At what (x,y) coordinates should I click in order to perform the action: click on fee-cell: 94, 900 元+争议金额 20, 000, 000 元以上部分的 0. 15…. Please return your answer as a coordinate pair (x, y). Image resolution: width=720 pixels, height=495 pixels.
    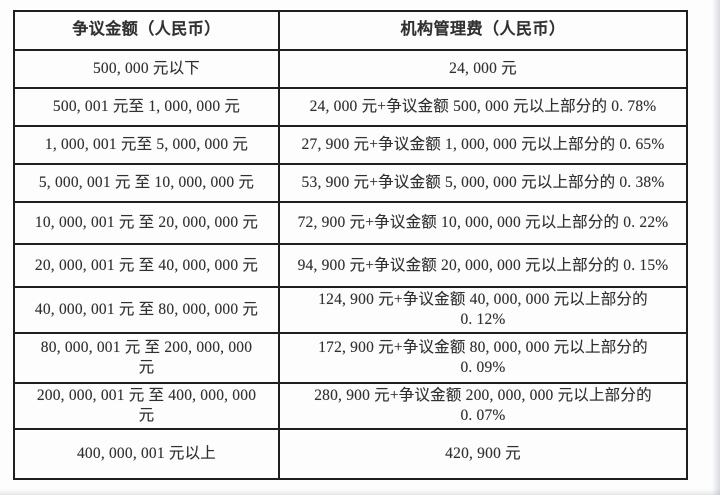
    Looking at the image, I should click on (483, 265).